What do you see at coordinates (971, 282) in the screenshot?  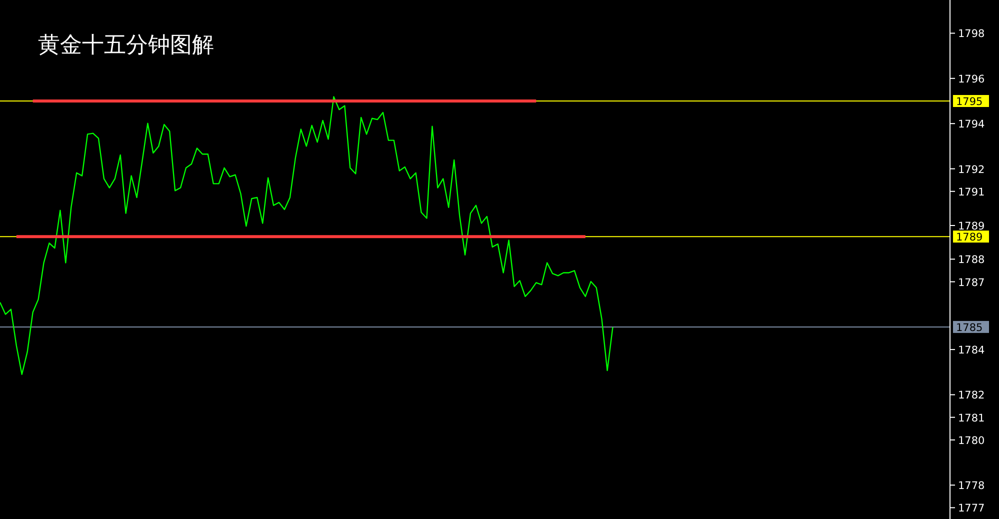 I see `y-tick-label: 1787` at bounding box center [971, 282].